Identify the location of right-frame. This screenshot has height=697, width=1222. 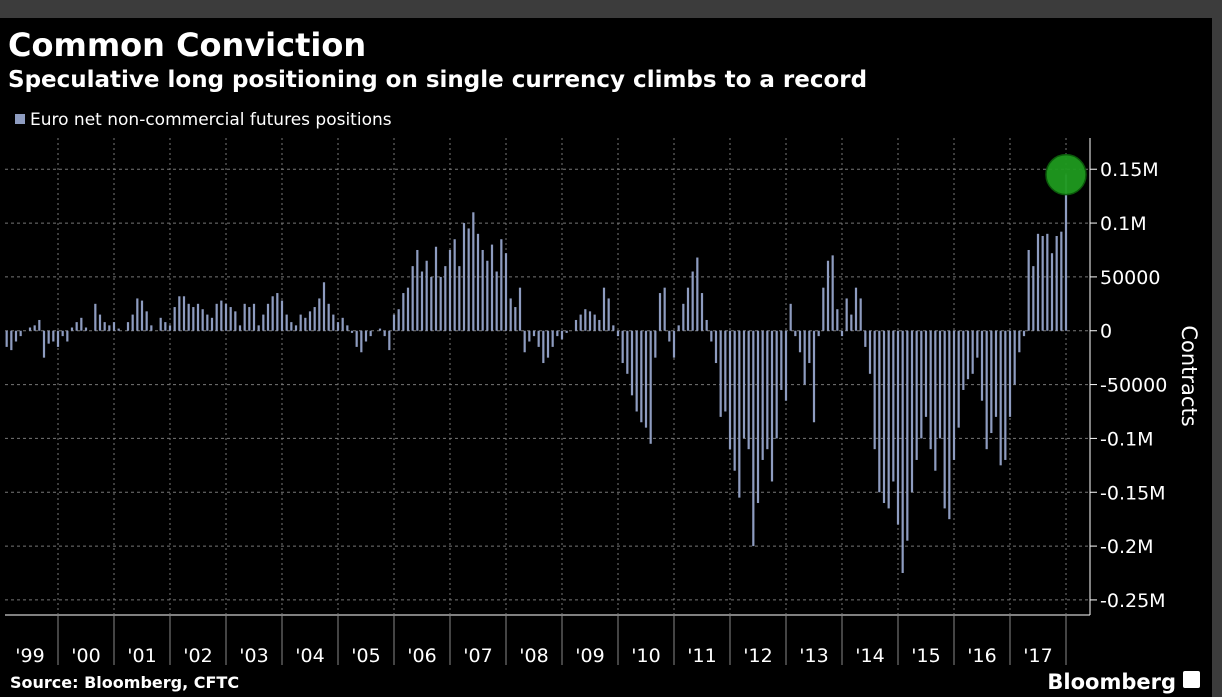
(1217, 348).